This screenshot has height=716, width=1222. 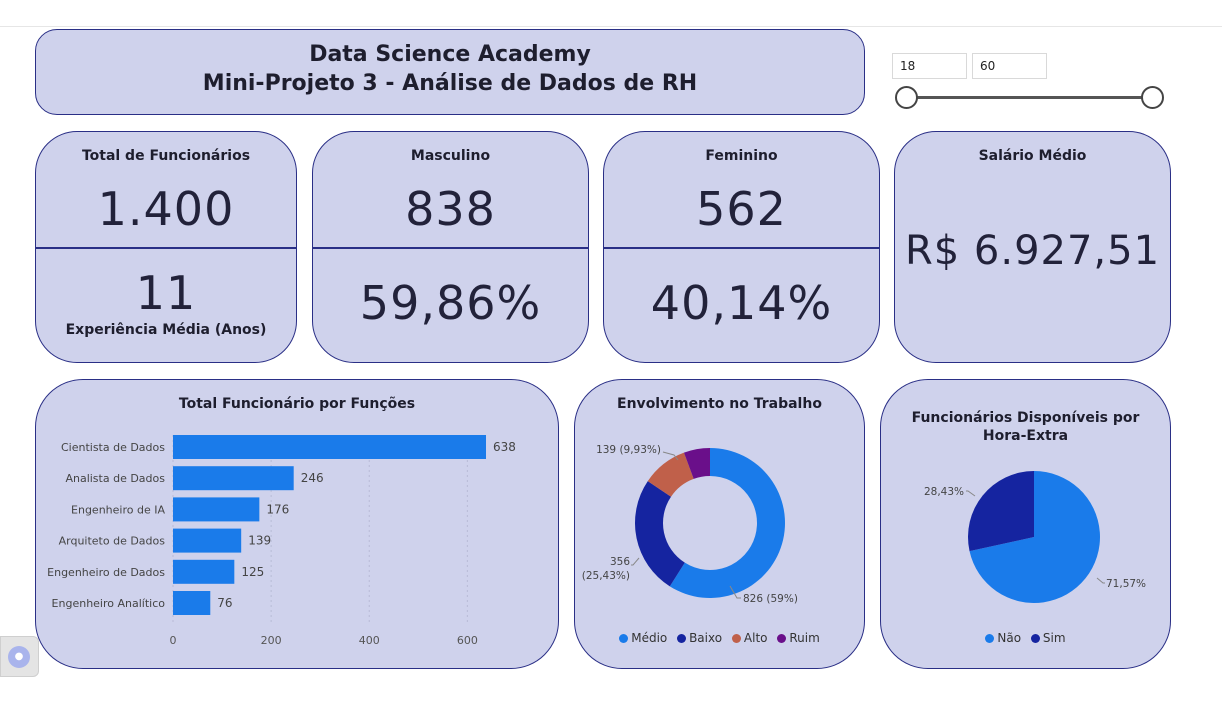 I want to click on legend-item-ruim: Ruim, so click(x=798, y=638).